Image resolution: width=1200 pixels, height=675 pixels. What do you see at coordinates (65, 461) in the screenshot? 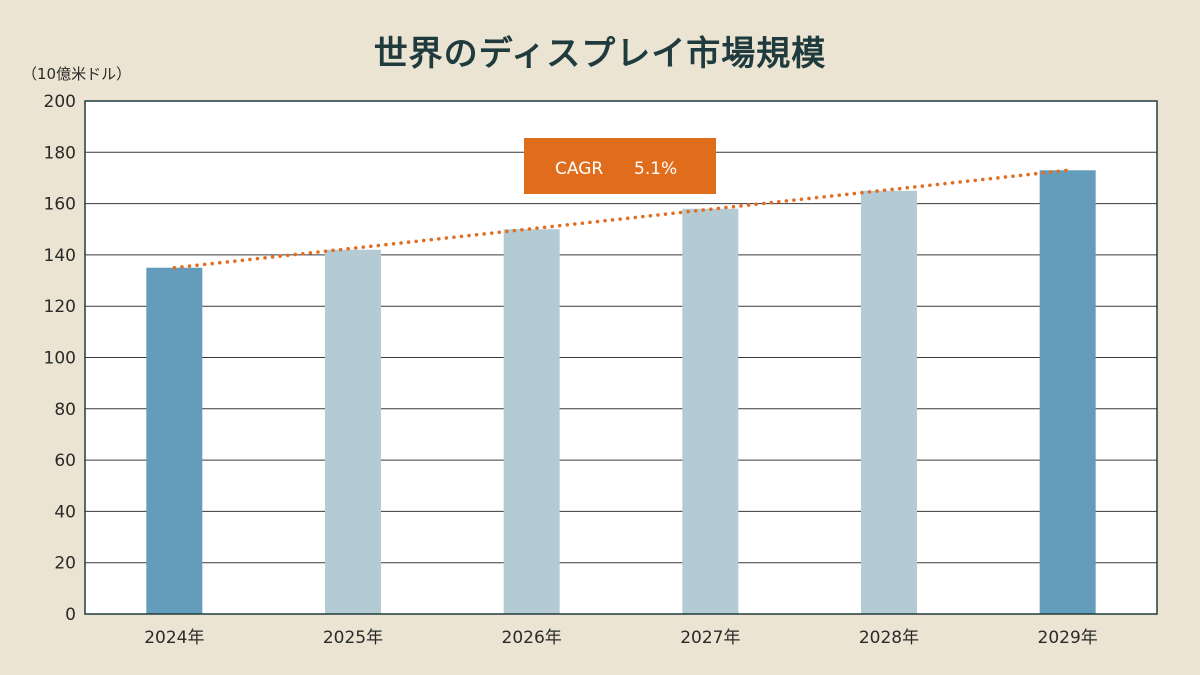
I see `y-tick-label: 60` at bounding box center [65, 461].